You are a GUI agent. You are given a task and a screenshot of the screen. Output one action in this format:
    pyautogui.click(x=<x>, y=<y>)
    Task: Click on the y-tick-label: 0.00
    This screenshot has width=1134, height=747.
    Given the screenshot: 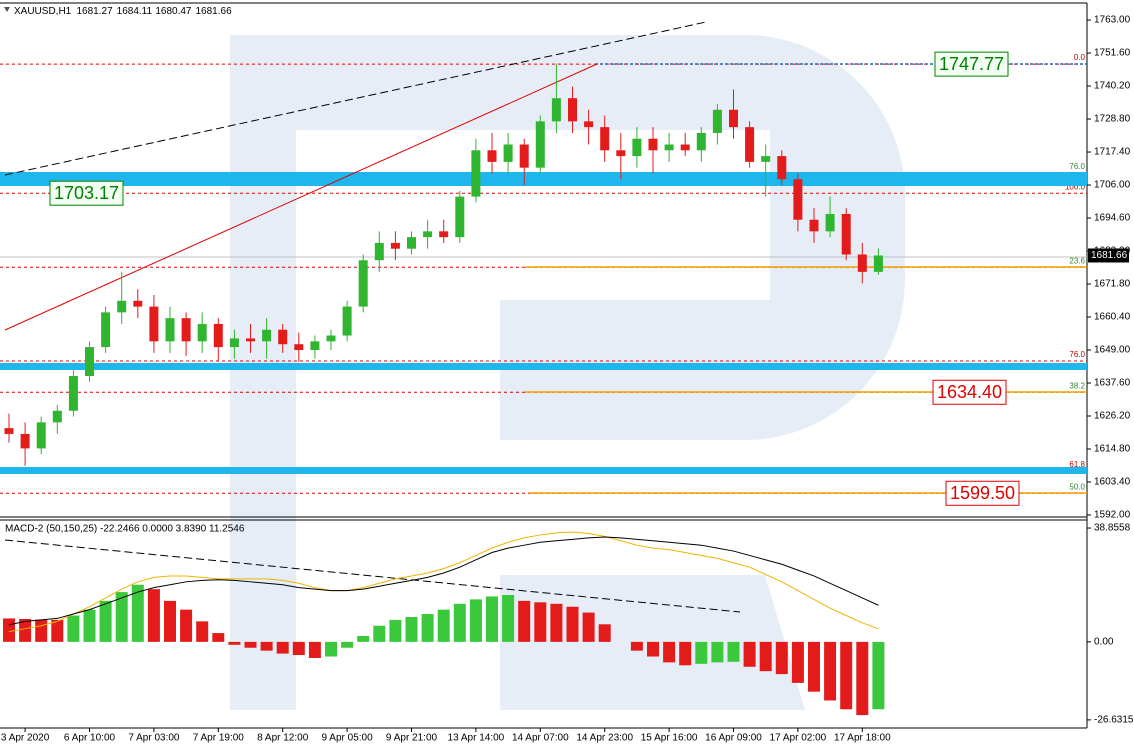 What is the action you would take?
    pyautogui.click(x=1104, y=642)
    